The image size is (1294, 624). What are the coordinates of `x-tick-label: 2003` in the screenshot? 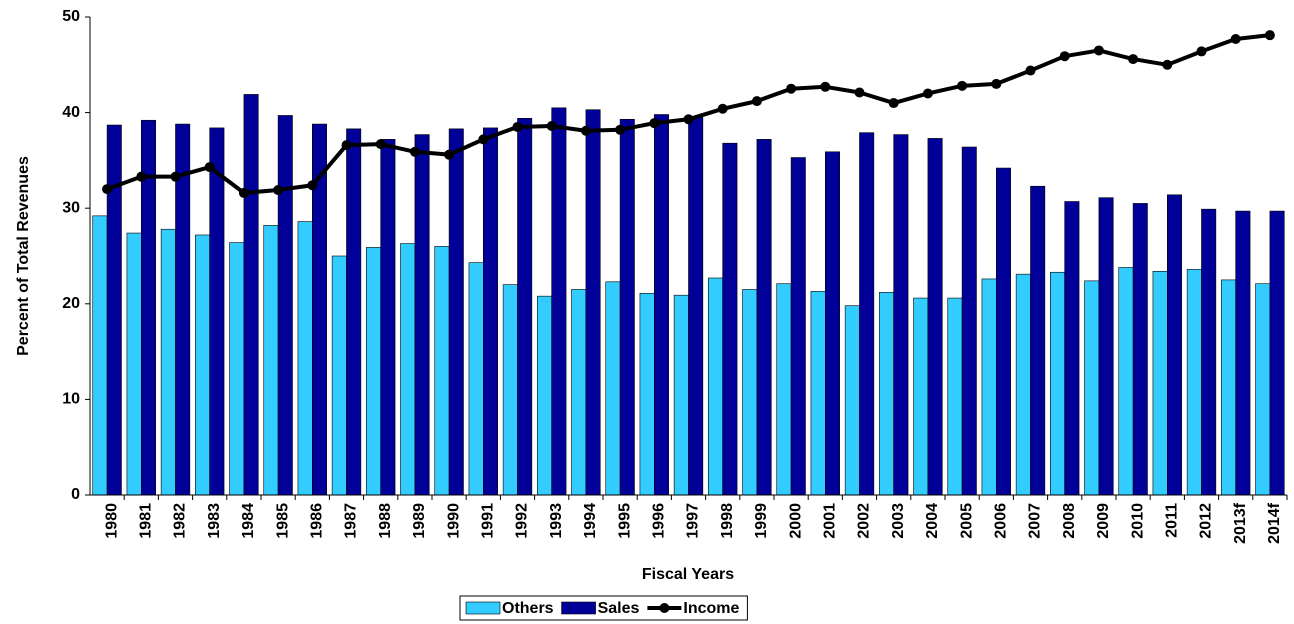 It's located at (898, 521).